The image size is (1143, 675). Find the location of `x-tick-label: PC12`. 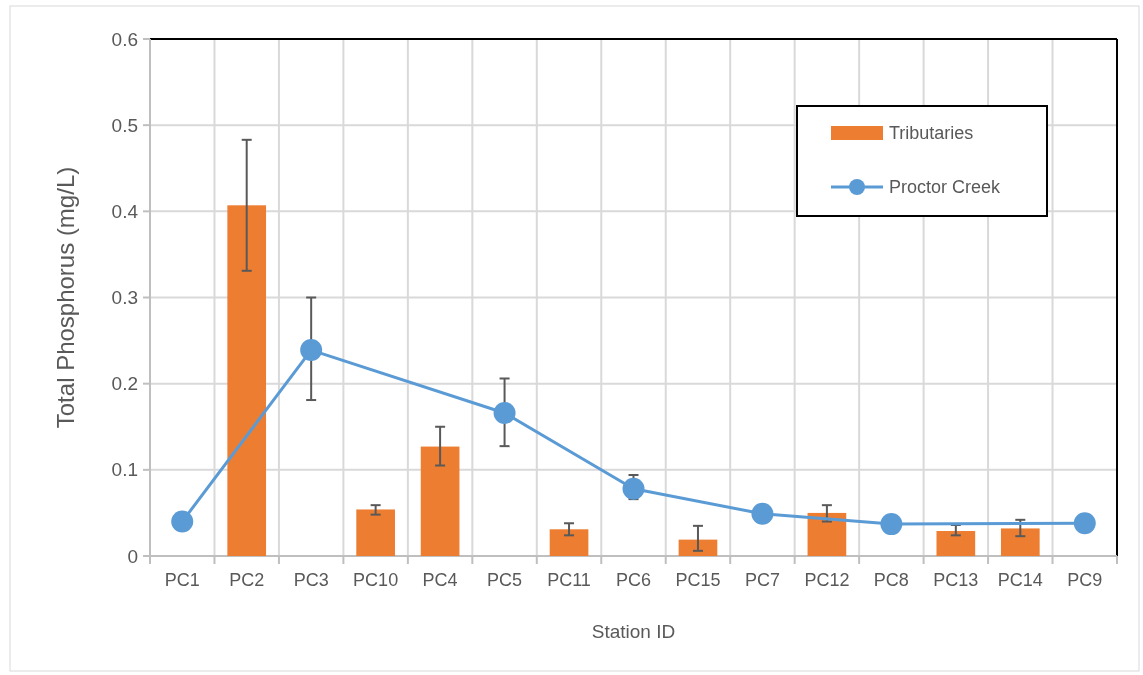

x-tick-label: PC12 is located at coordinates (827, 580).